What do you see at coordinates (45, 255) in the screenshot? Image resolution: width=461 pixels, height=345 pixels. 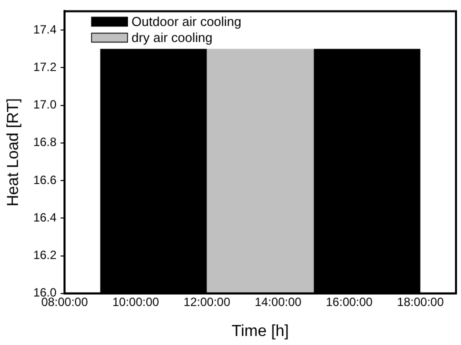 I see `y-tick-label: 16.2` at bounding box center [45, 255].